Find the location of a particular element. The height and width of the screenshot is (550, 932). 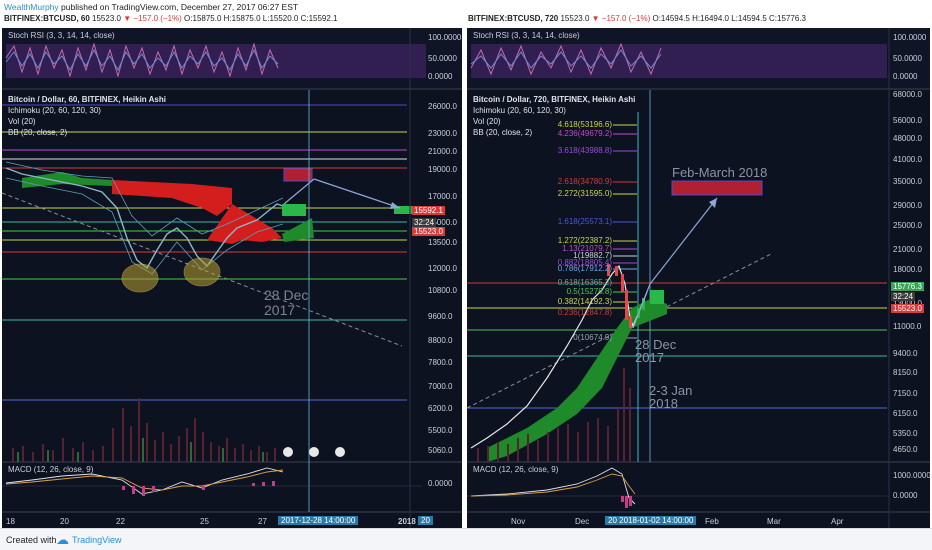

macd-label: MACD (12, 26, close, 9) is located at coordinates (51, 469).